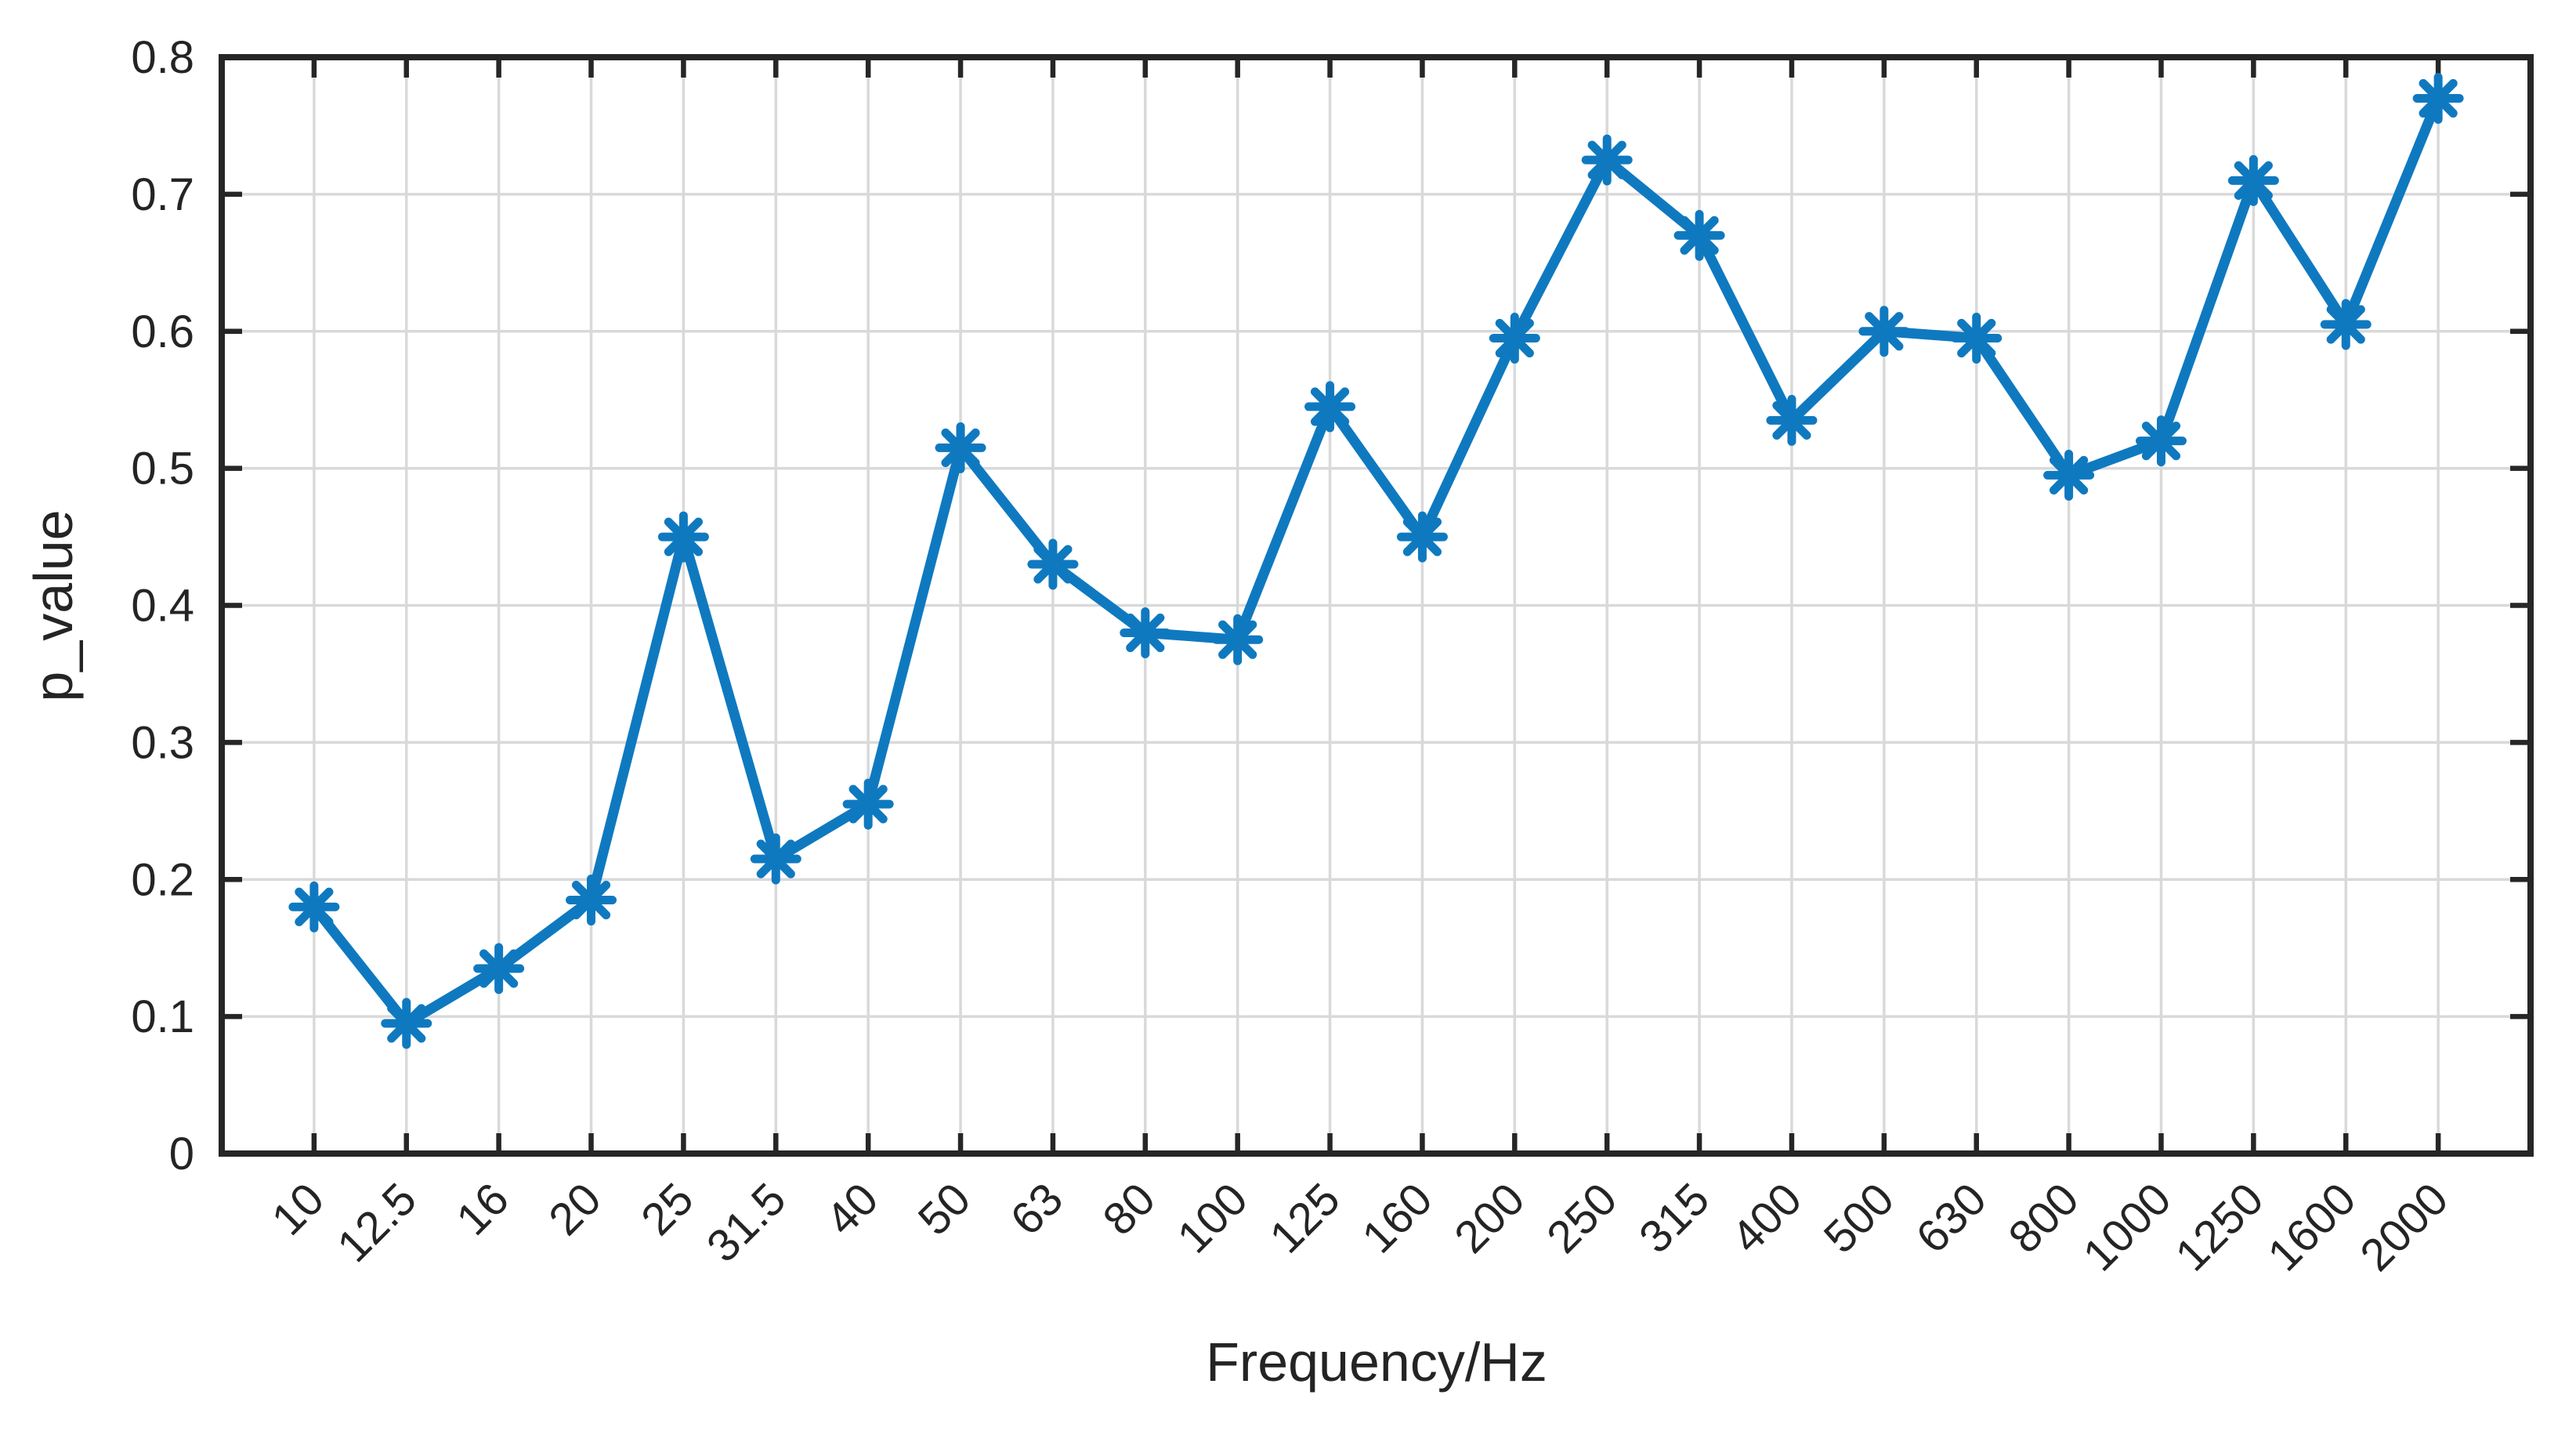 The height and width of the screenshot is (1431, 2576). I want to click on y-tick-label: 0.8, so click(162, 57).